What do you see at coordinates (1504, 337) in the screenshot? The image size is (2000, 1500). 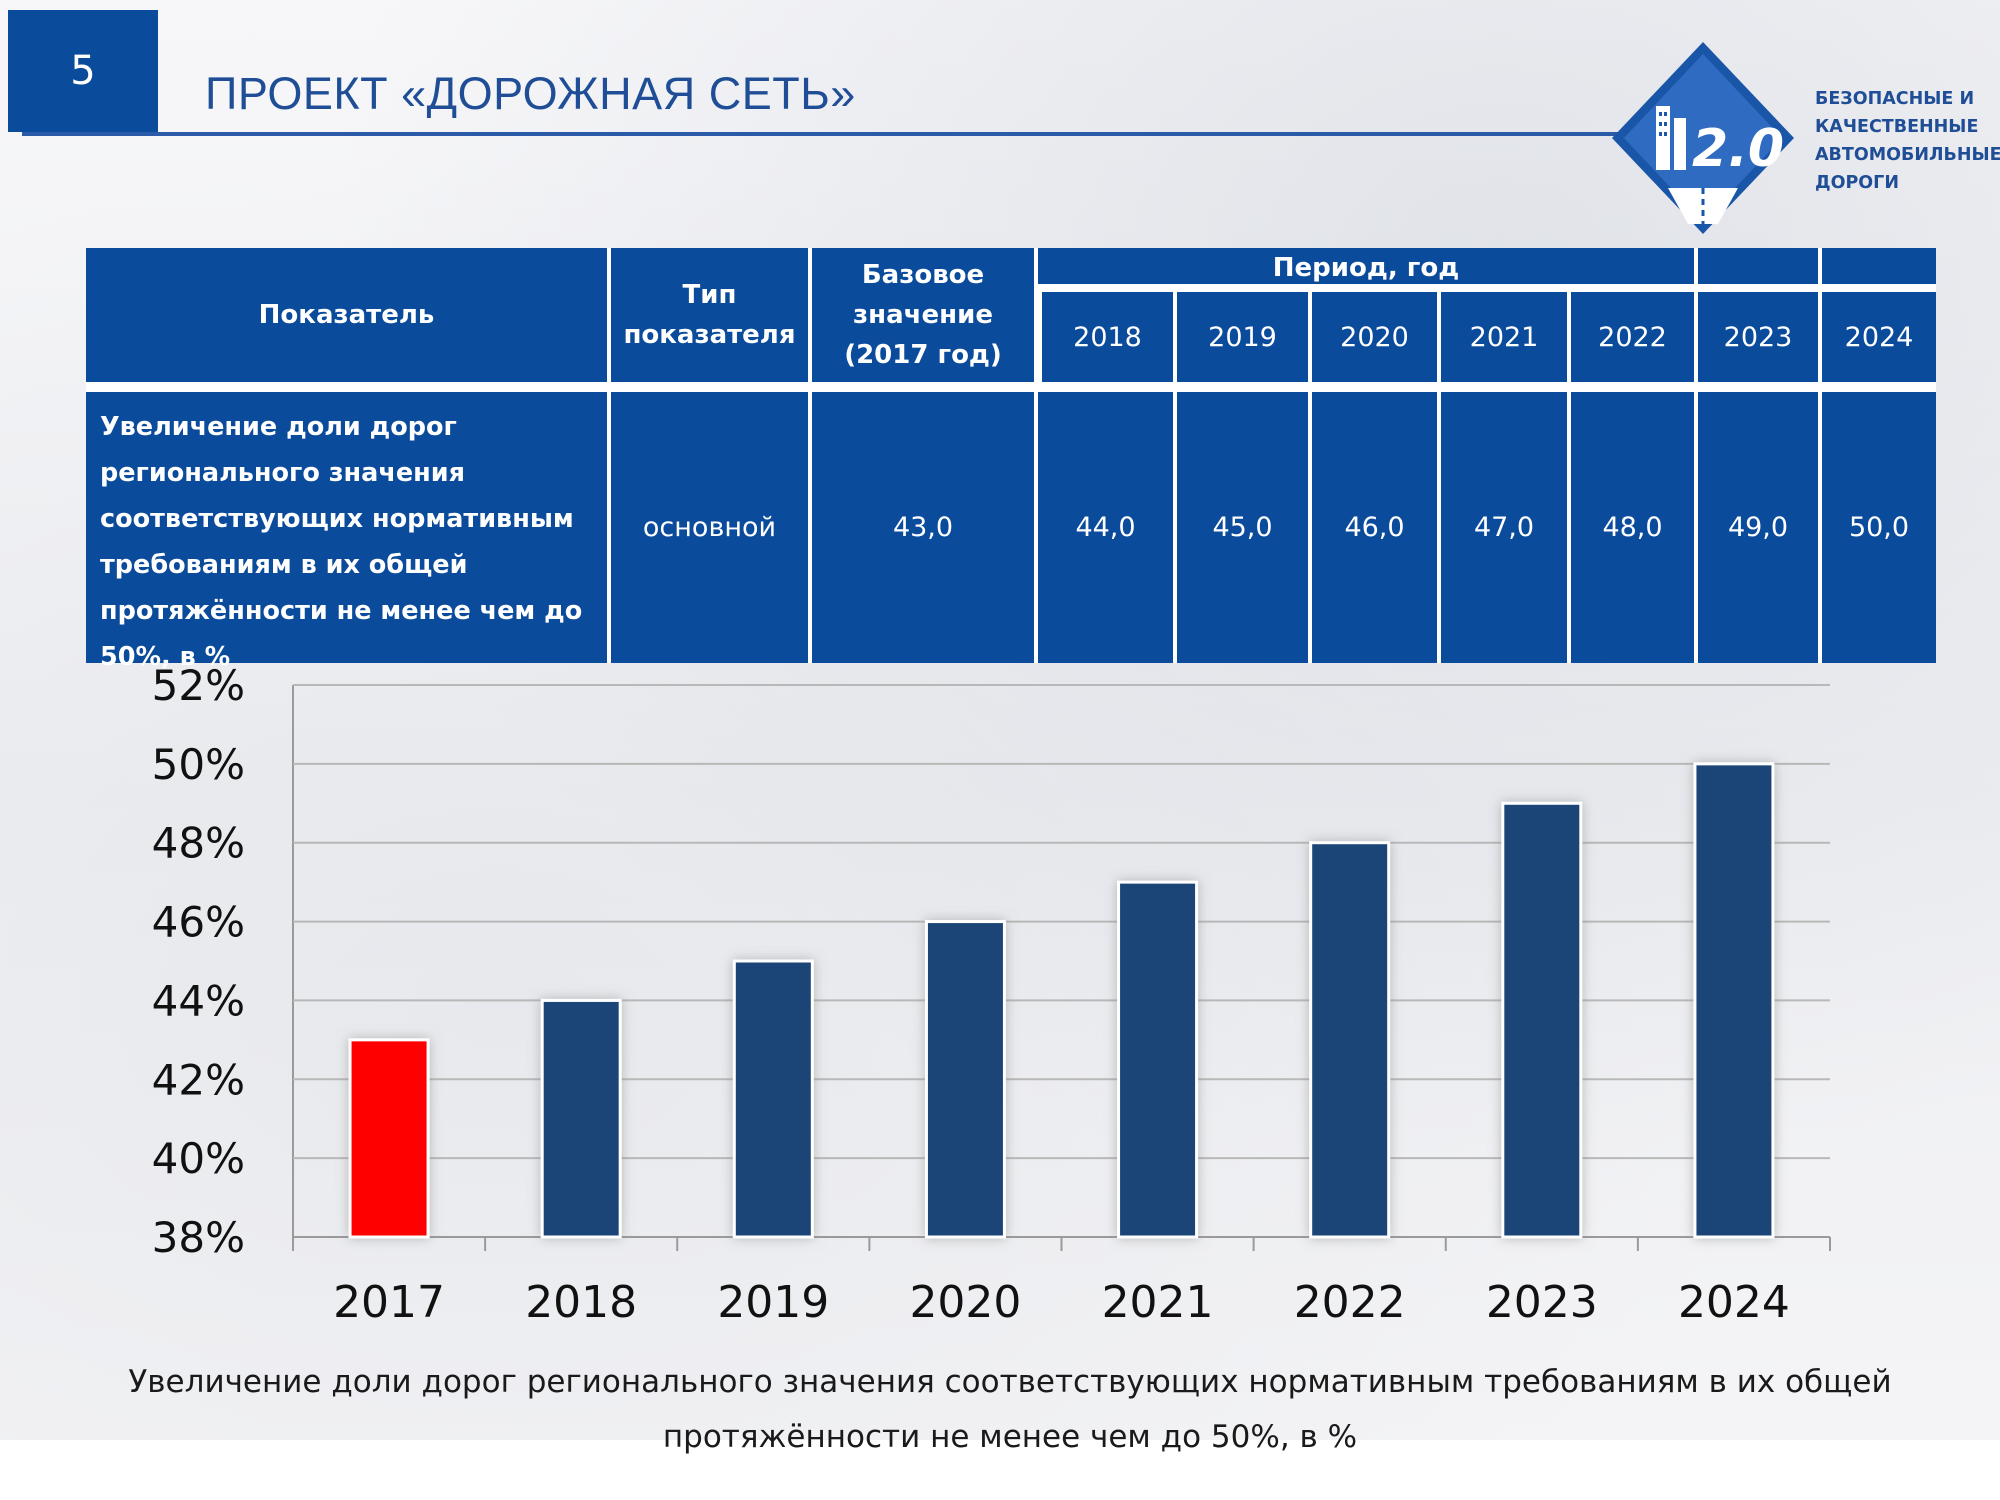 I see `year-header: 2021` at bounding box center [1504, 337].